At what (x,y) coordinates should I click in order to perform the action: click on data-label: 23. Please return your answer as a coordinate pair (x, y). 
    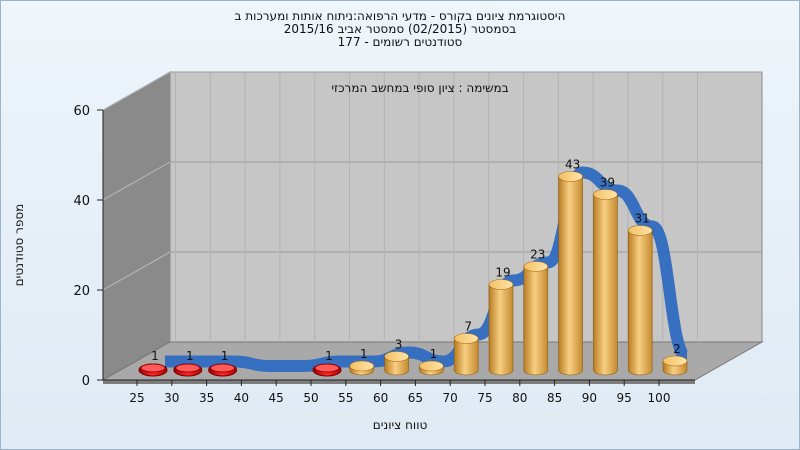
    Looking at the image, I should click on (537, 255).